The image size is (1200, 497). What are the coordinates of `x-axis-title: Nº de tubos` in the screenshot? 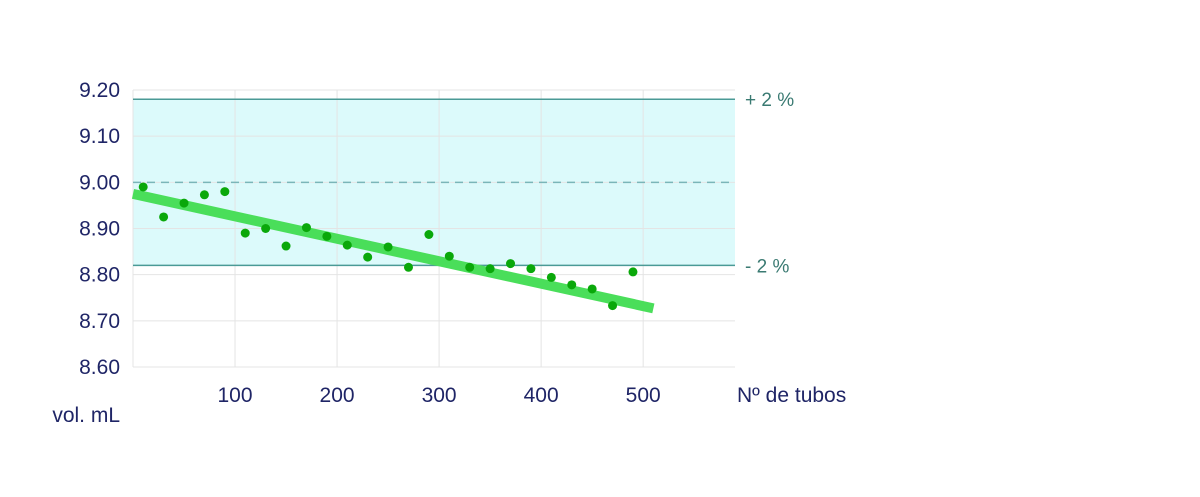 It's located at (791, 395).